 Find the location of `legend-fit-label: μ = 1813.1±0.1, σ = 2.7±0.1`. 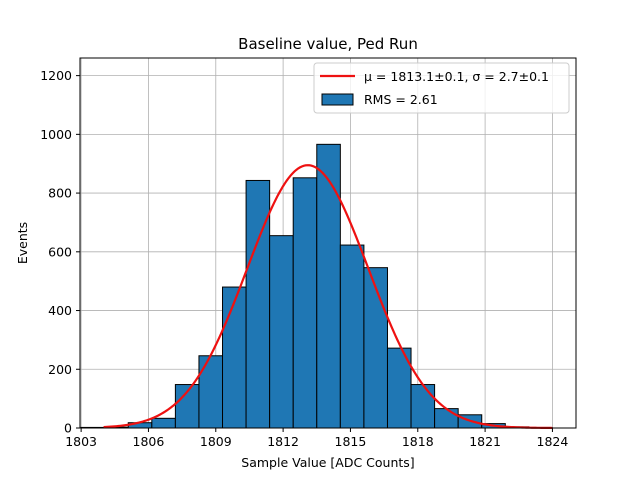

legend-fit-label: μ = 1813.1±0.1, σ = 2.7±0.1 is located at coordinates (456, 76).